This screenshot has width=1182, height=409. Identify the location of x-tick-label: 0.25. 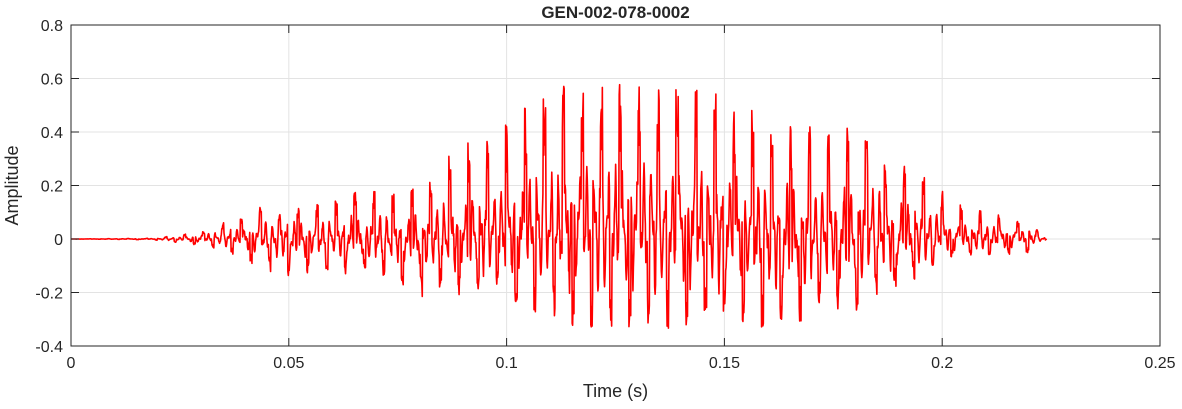
(1159, 363).